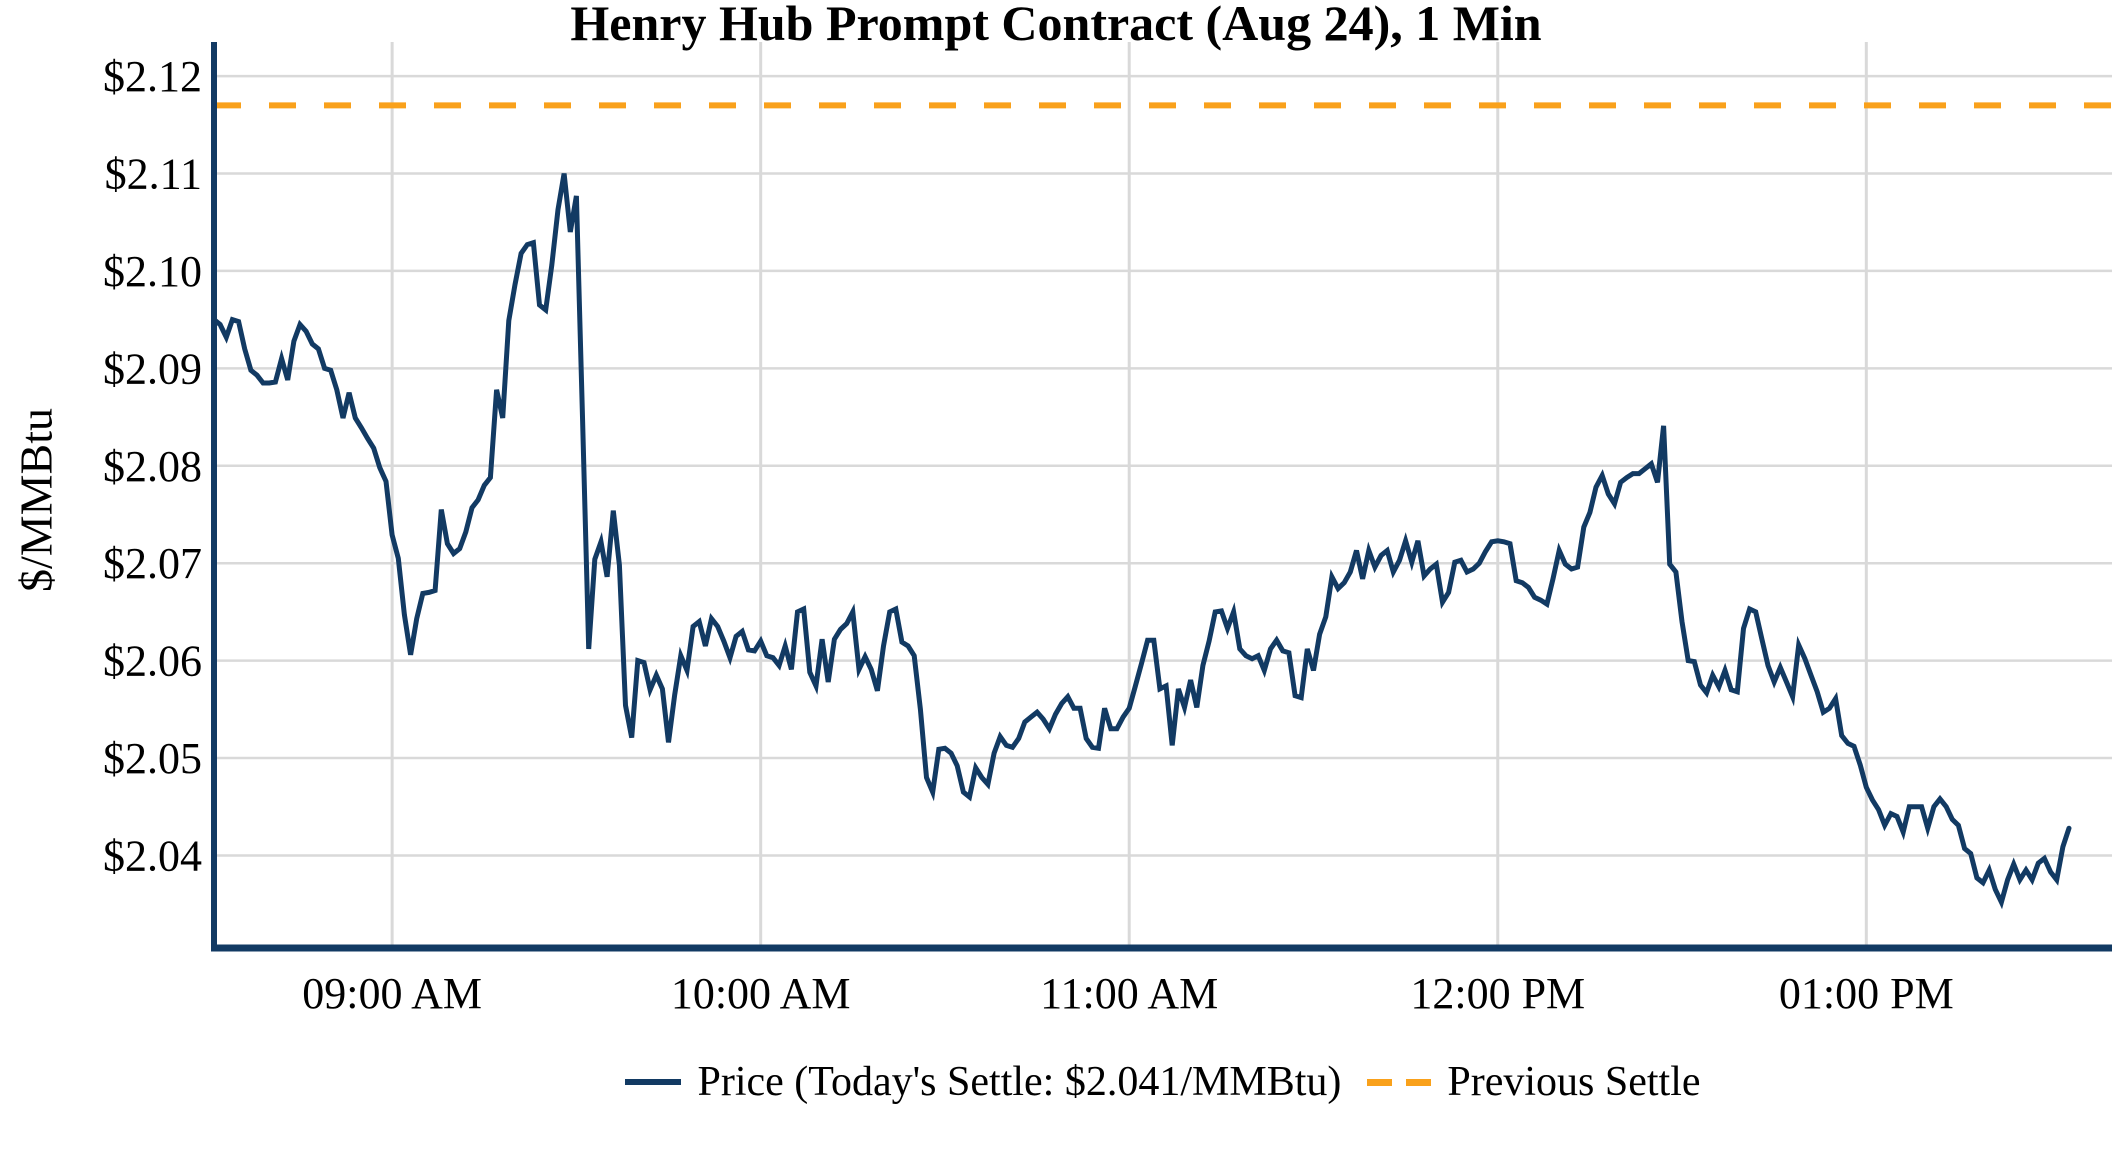  What do you see at coordinates (152, 758) in the screenshot?
I see `y-tick-label: $2.05` at bounding box center [152, 758].